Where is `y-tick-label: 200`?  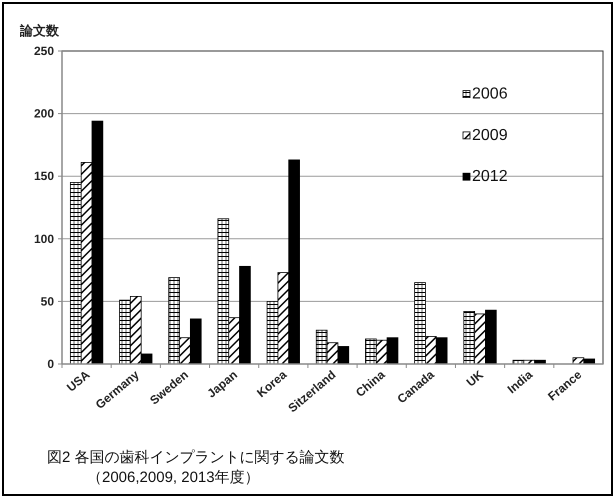 y-tick-label: 200 is located at coordinates (44, 113).